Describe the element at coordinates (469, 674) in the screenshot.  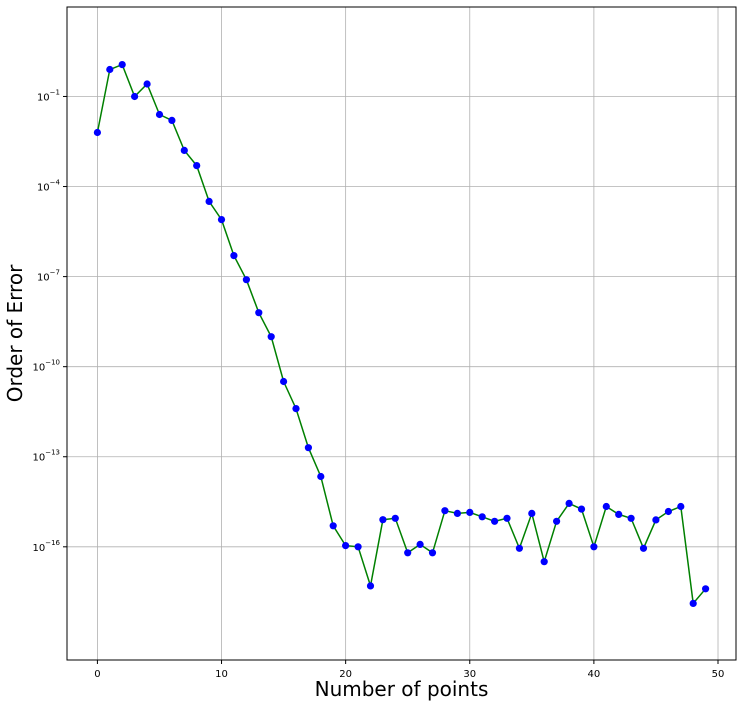
I see `x-tick-label: 30` at that location.